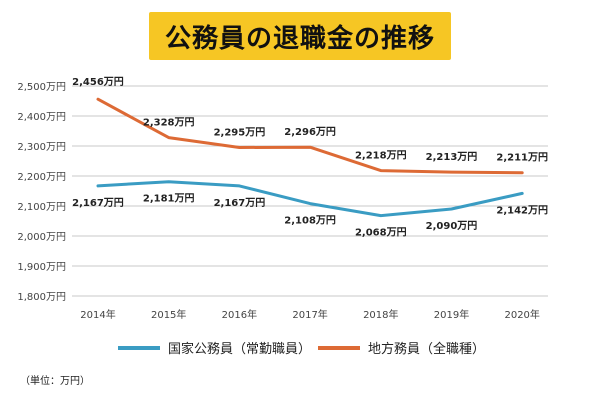 This screenshot has width=600, height=400. I want to click on data-label-national: 2,068万円, so click(381, 233).